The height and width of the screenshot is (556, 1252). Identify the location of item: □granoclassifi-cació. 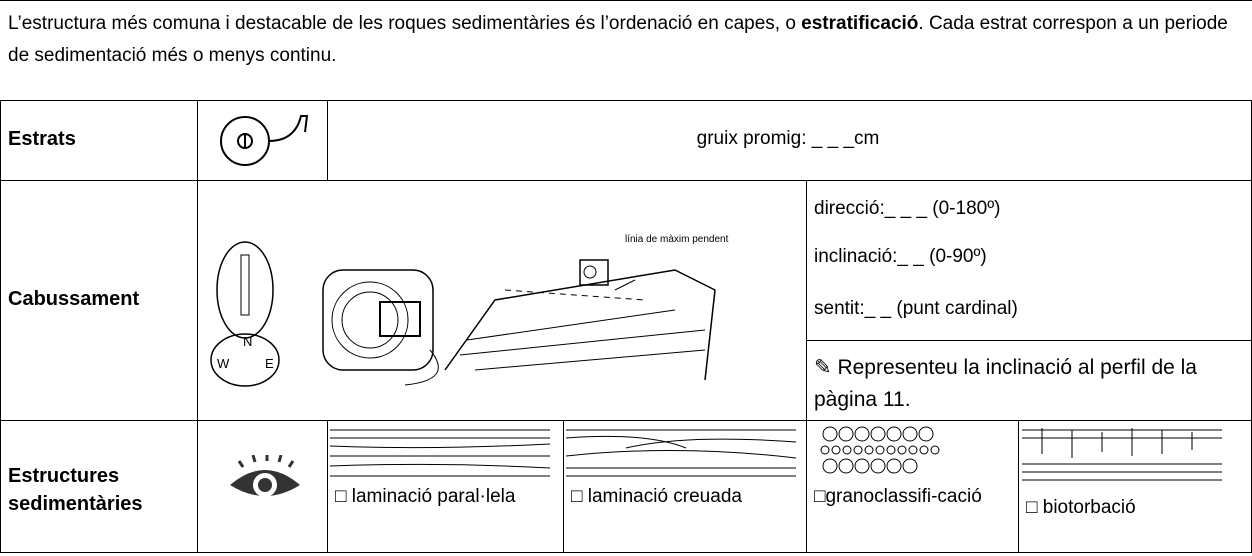
(898, 496).